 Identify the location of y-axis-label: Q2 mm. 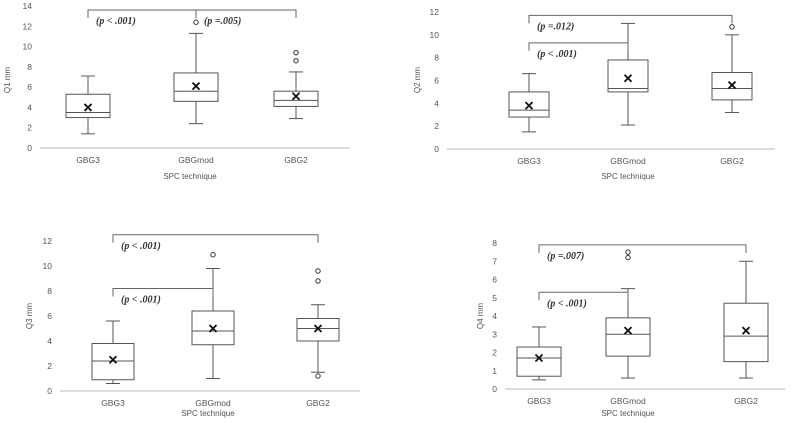
(417, 80).